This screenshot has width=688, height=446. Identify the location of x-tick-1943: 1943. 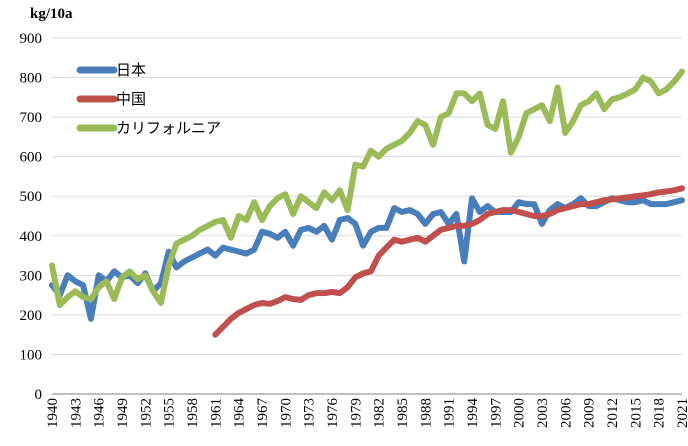
(76, 413).